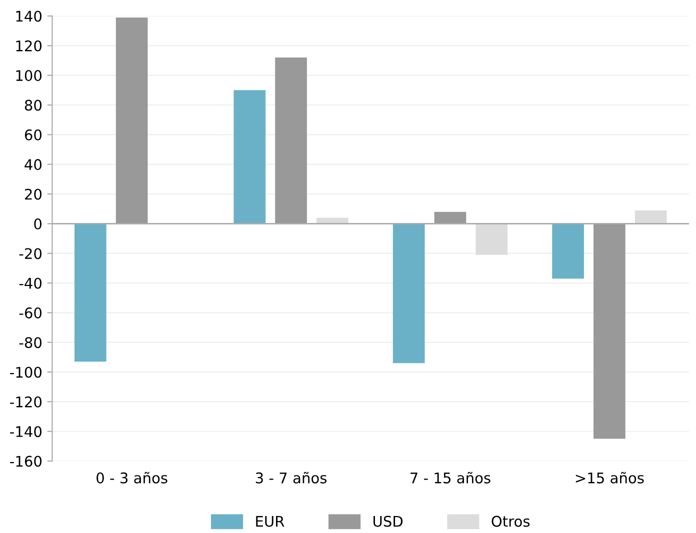 This screenshot has width=696, height=533. Describe the element at coordinates (29, 76) in the screenshot. I see `y-tick-label: 100` at that location.